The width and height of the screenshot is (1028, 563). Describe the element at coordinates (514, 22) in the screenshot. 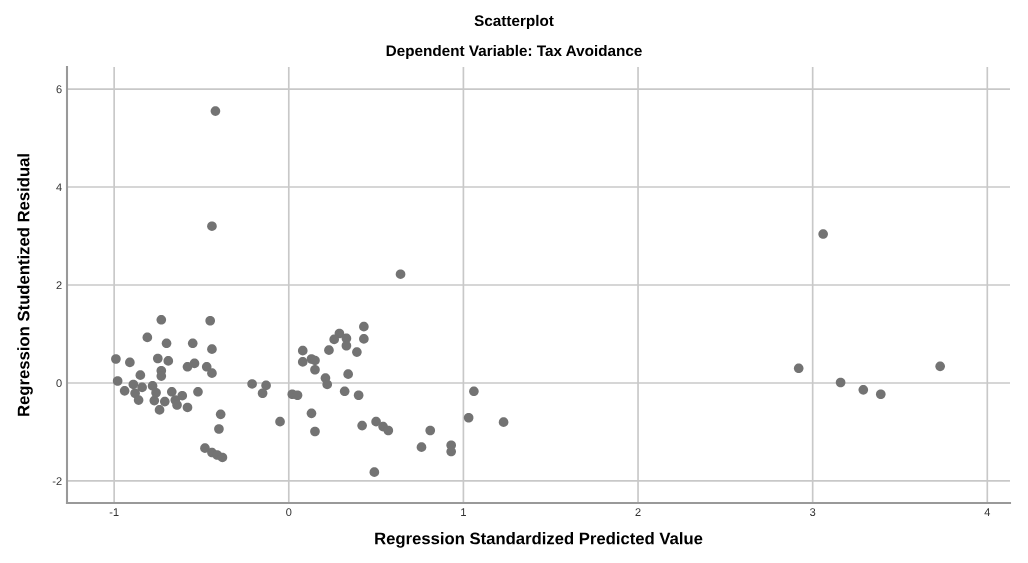

I see `chart-title: Scatterplot` at that location.